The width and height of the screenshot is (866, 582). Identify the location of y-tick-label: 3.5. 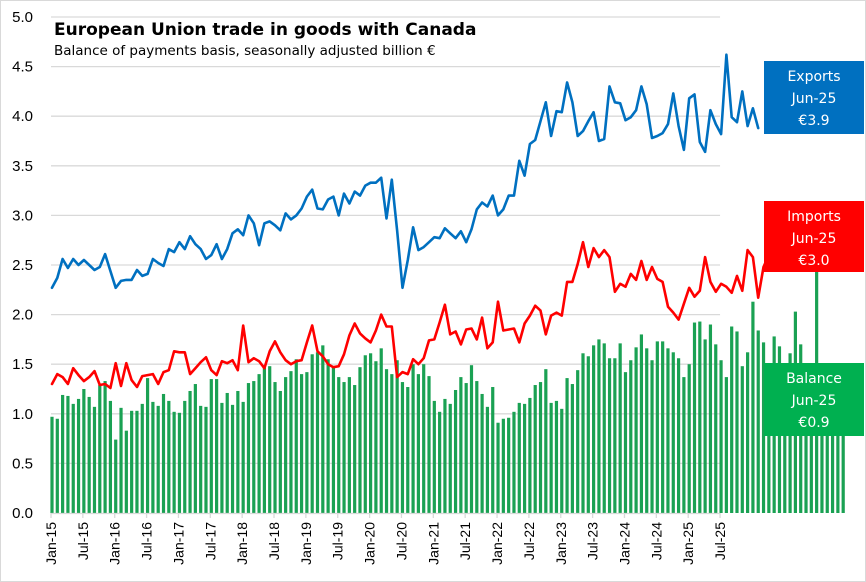
(22, 166).